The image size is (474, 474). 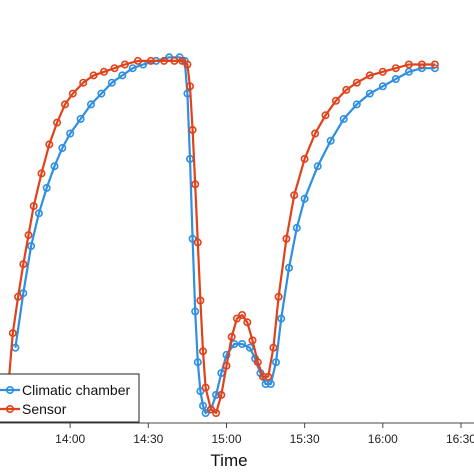 I want to click on x-tick-label: 14:00, so click(x=70, y=439).